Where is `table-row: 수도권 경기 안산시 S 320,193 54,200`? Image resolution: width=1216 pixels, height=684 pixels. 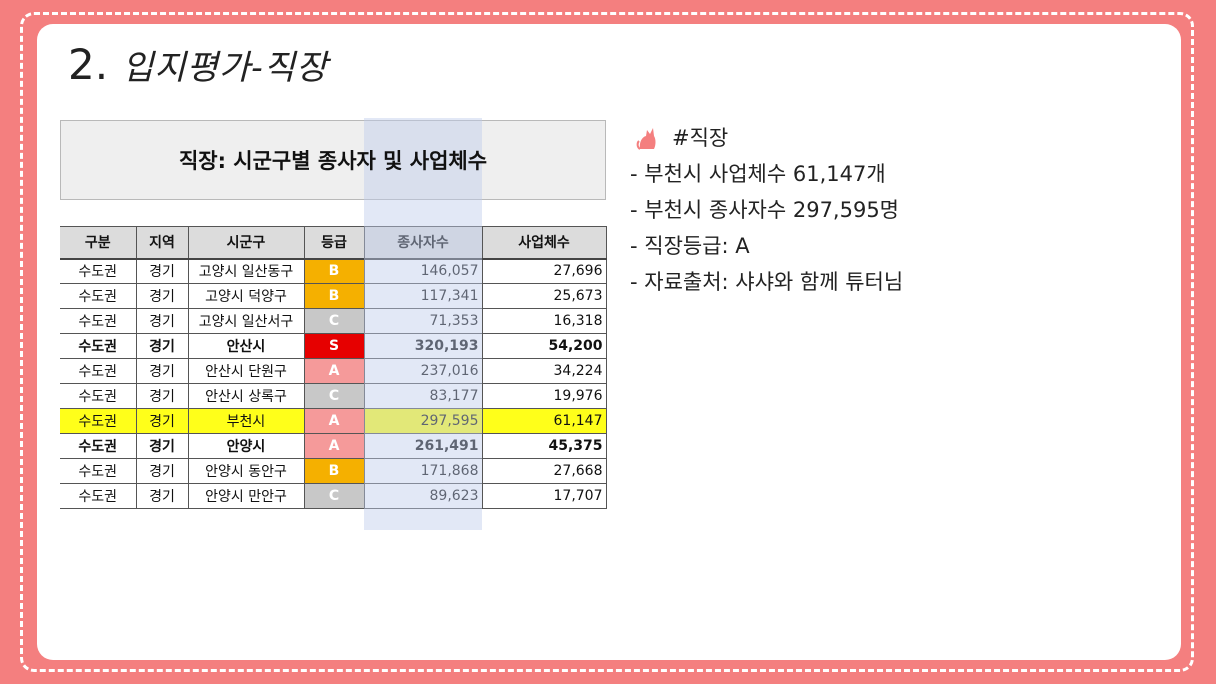
table-row: 수도권 경기 안산시 S 320,193 54,200 is located at coordinates (333, 346).